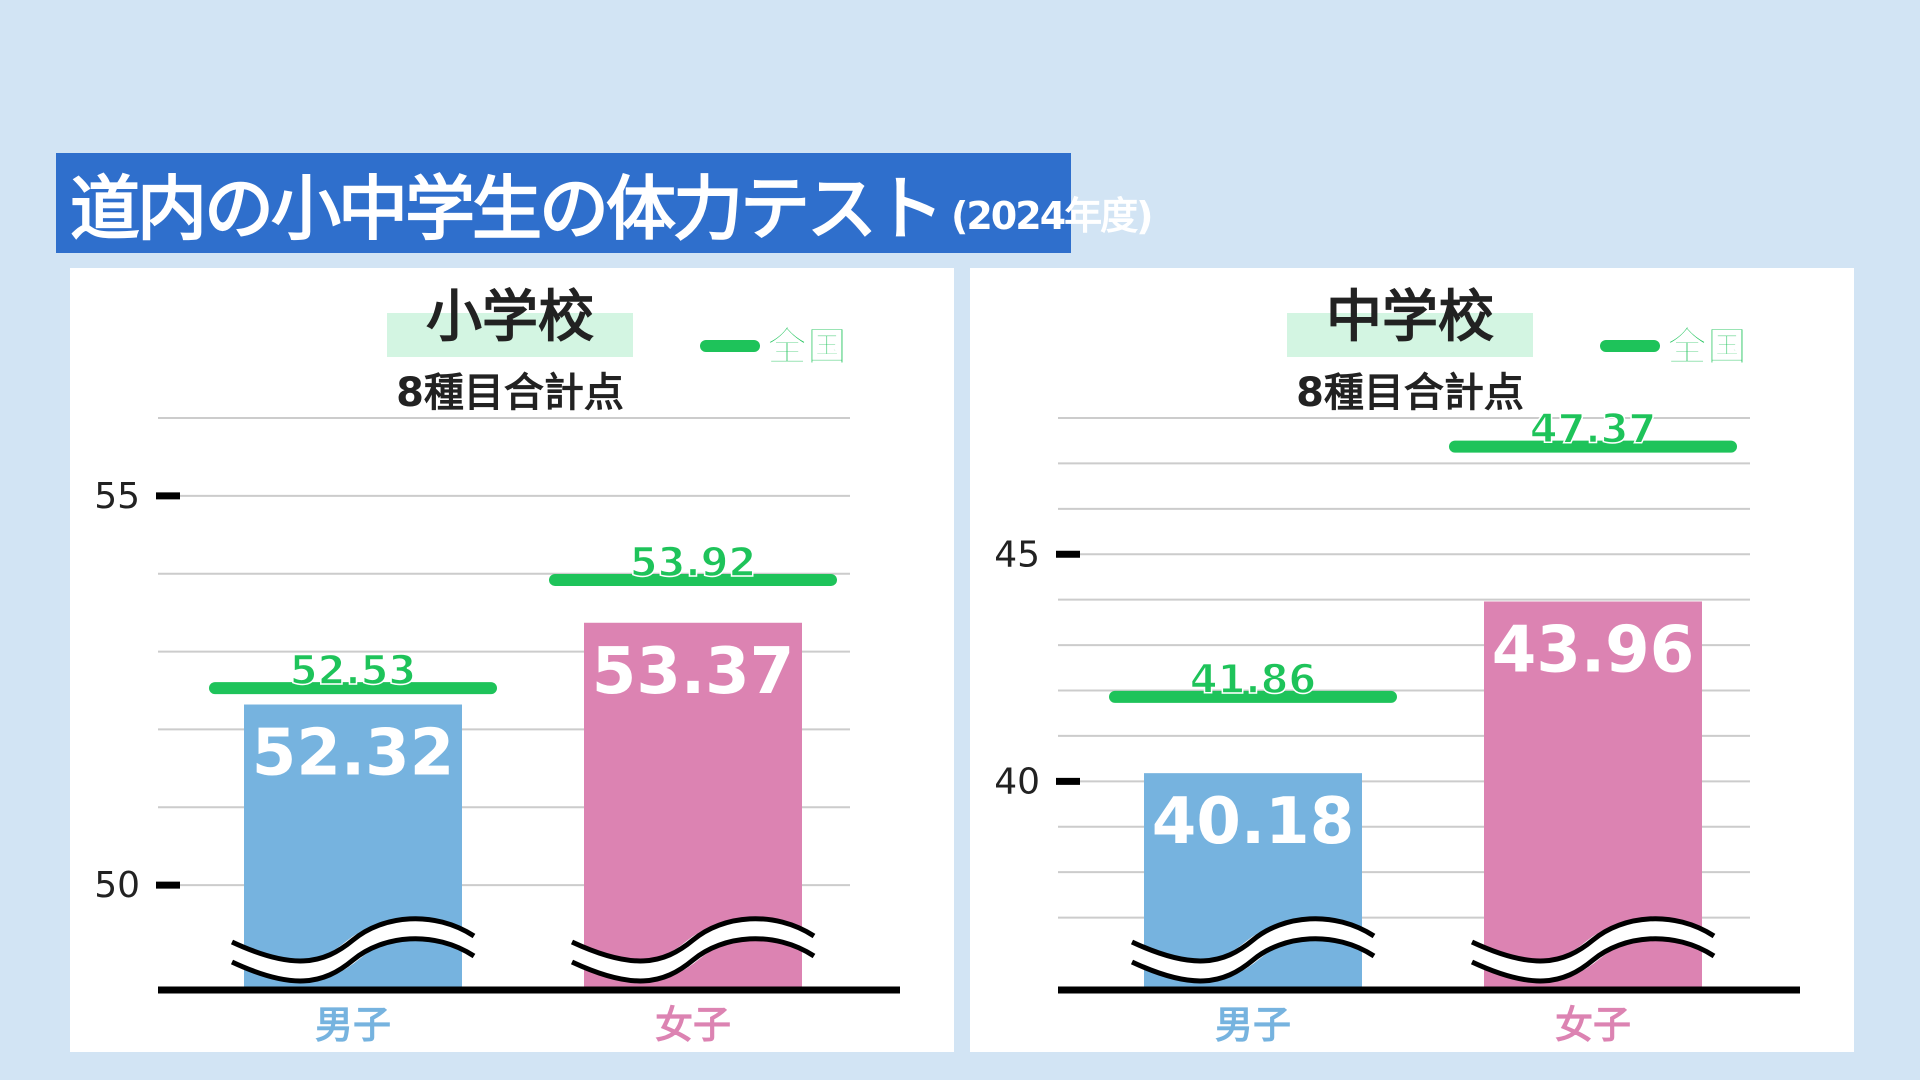 This screenshot has width=1920, height=1080. I want to click on national-average-label: 47.37, so click(1593, 430).